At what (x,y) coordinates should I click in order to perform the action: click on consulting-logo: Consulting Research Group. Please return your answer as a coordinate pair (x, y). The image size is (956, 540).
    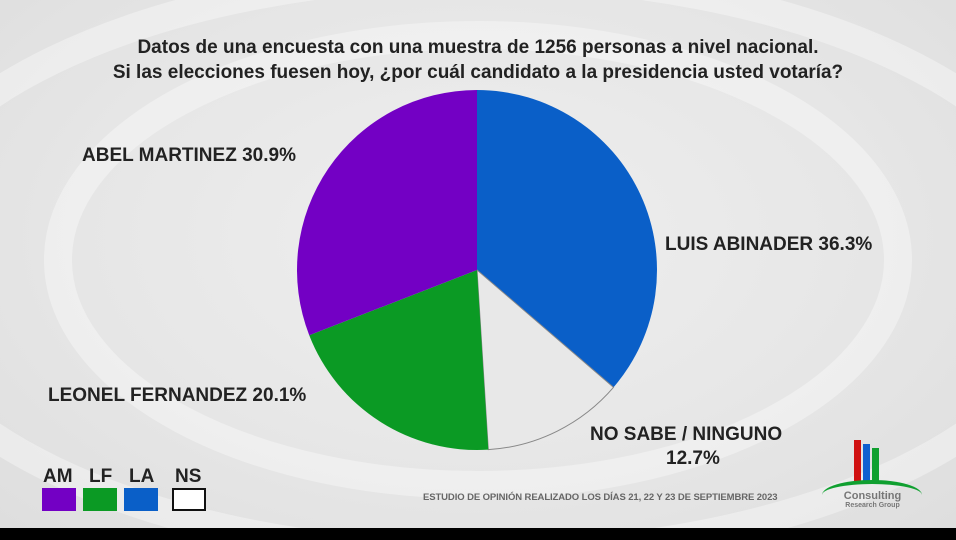
    Looking at the image, I should click on (872, 478).